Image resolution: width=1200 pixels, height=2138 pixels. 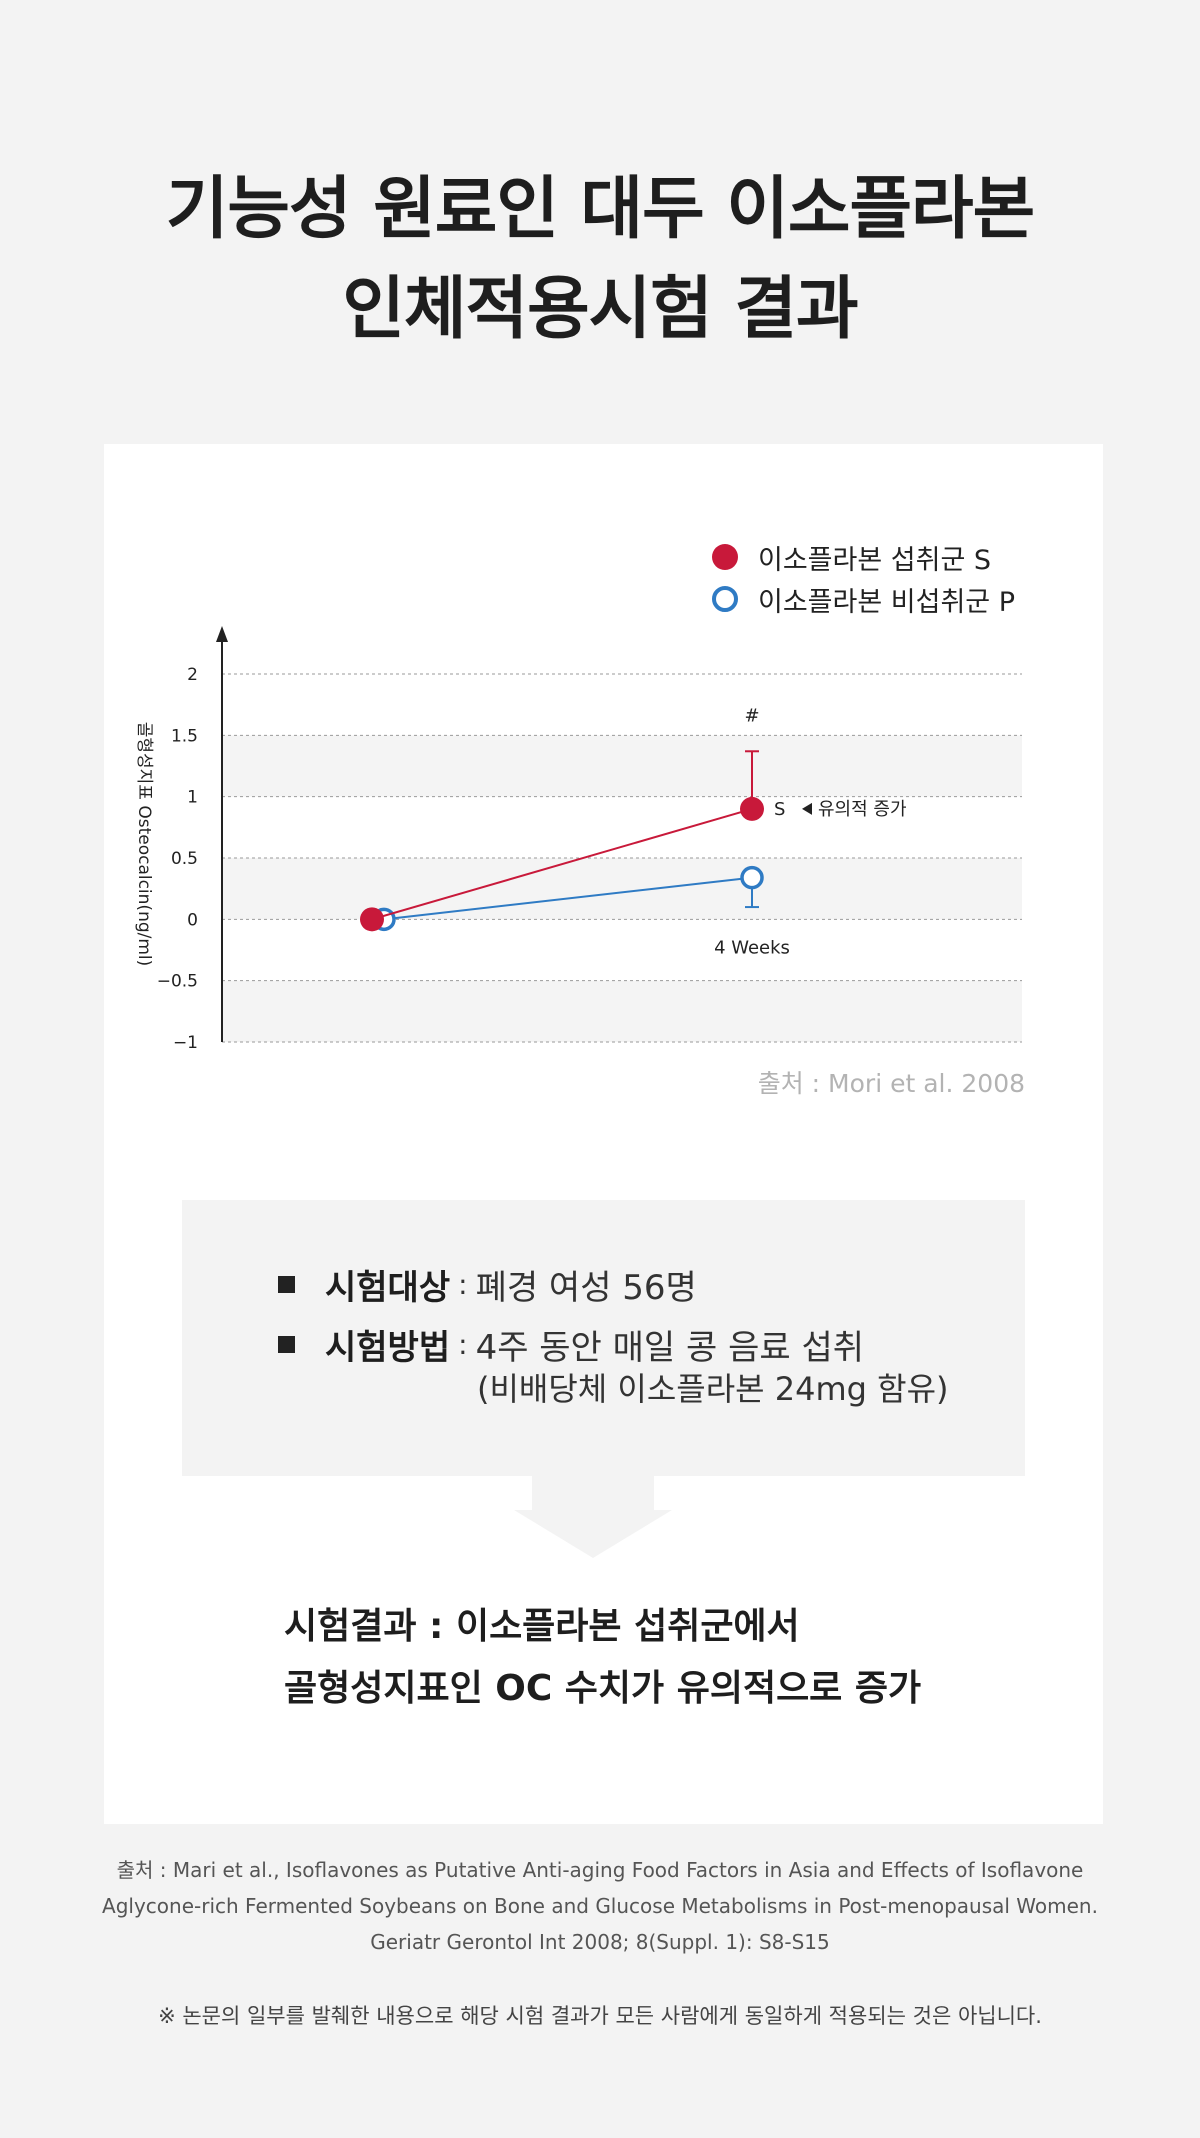 I want to click on trial-method-row: 시험방법 : 4주 동안 매일 콩 음료 섭취, so click(x=571, y=1344).